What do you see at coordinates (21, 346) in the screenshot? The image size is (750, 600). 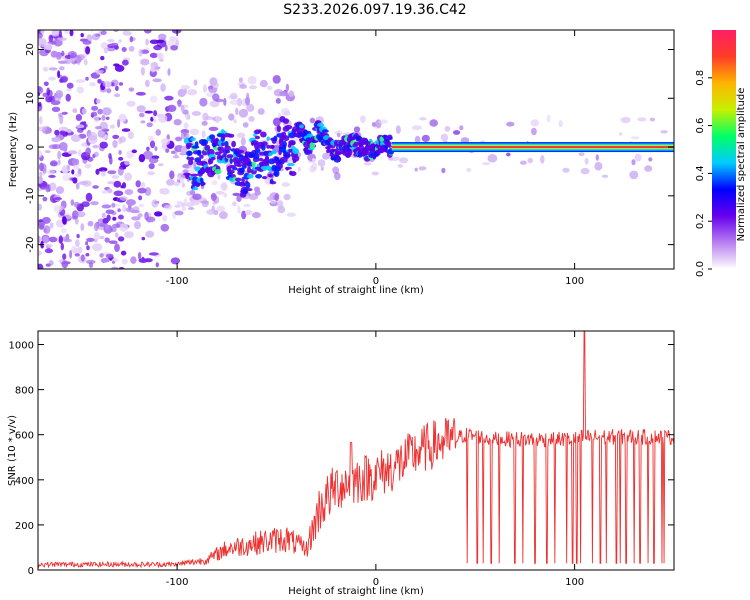 I see `y-tick-label: 1000` at bounding box center [21, 346].